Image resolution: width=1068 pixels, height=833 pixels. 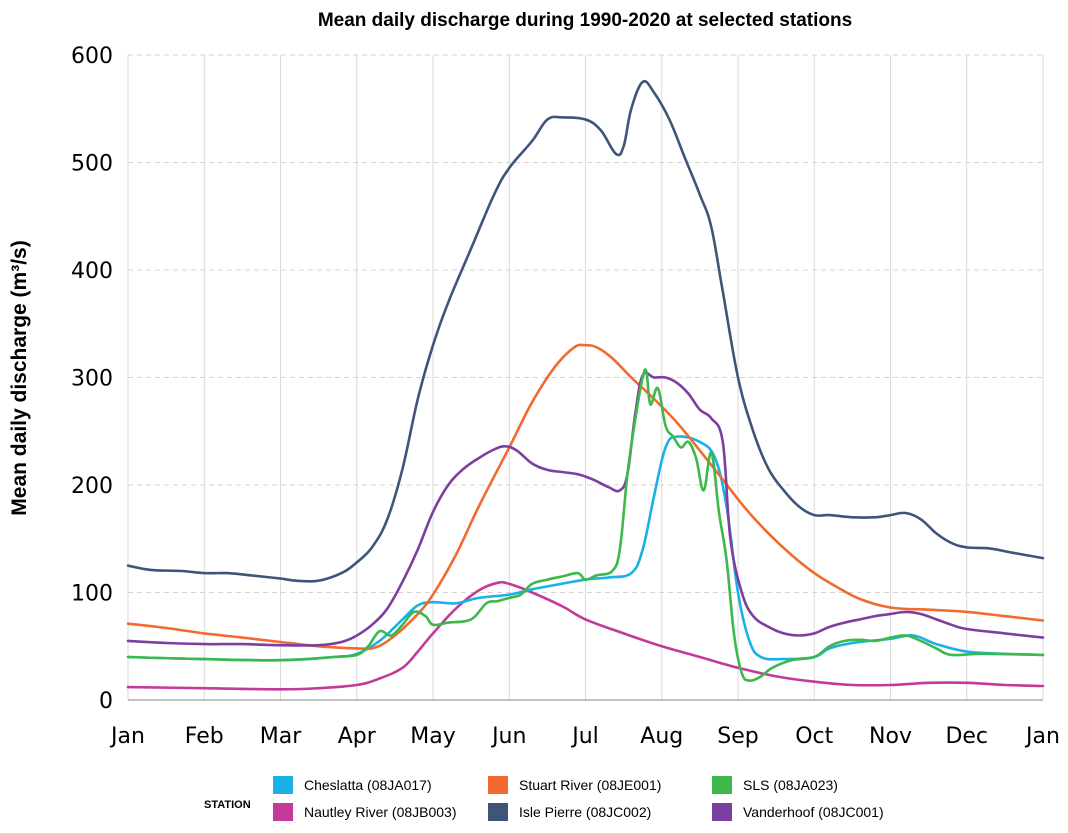 What do you see at coordinates (227, 805) in the screenshot?
I see `legend-title: STATION` at bounding box center [227, 805].